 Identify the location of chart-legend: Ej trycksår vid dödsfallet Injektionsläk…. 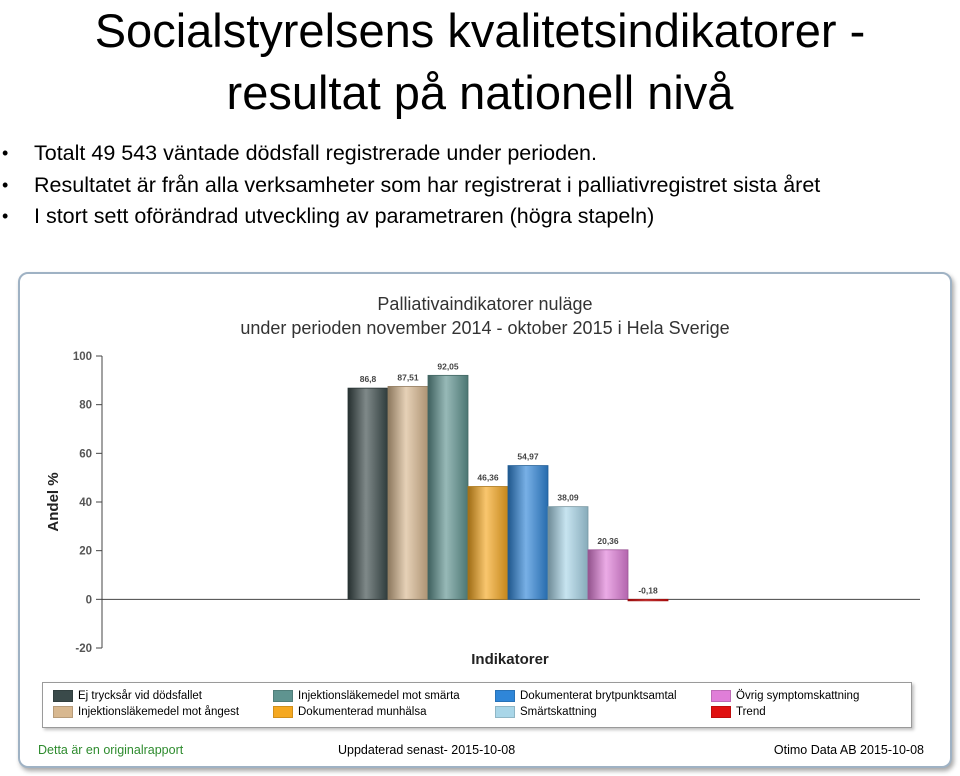
(477, 705).